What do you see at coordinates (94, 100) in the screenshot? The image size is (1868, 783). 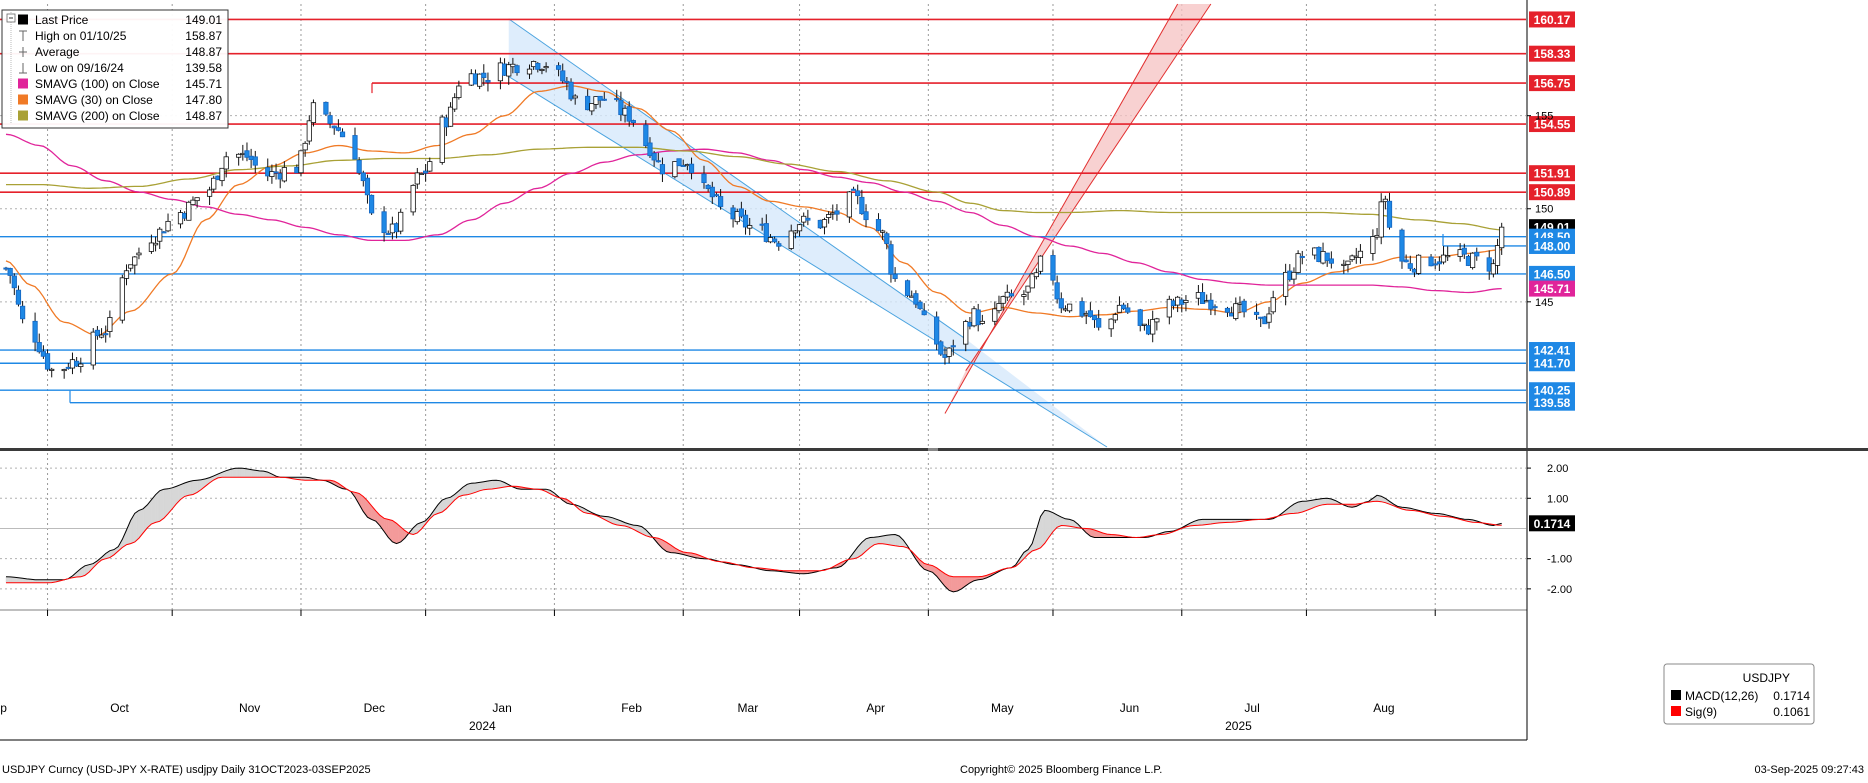 I see `legend-label: SMAVG (30) on Close` at bounding box center [94, 100].